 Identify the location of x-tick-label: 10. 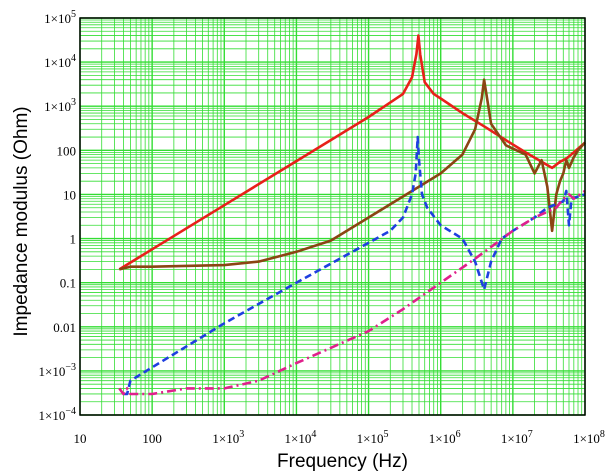
(80, 438).